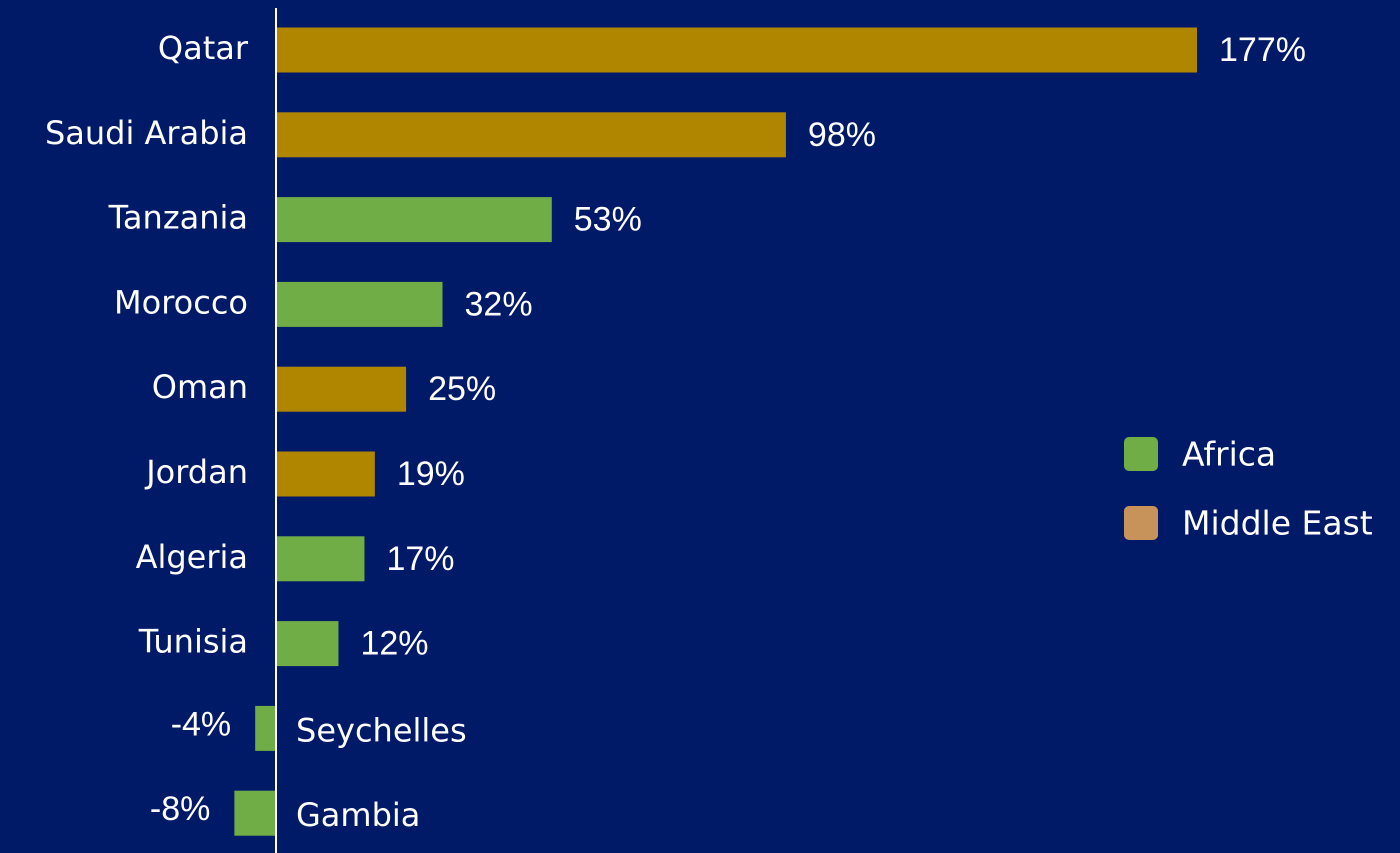  Describe the element at coordinates (381, 730) in the screenshot. I see `category-label: Seychelles` at that location.